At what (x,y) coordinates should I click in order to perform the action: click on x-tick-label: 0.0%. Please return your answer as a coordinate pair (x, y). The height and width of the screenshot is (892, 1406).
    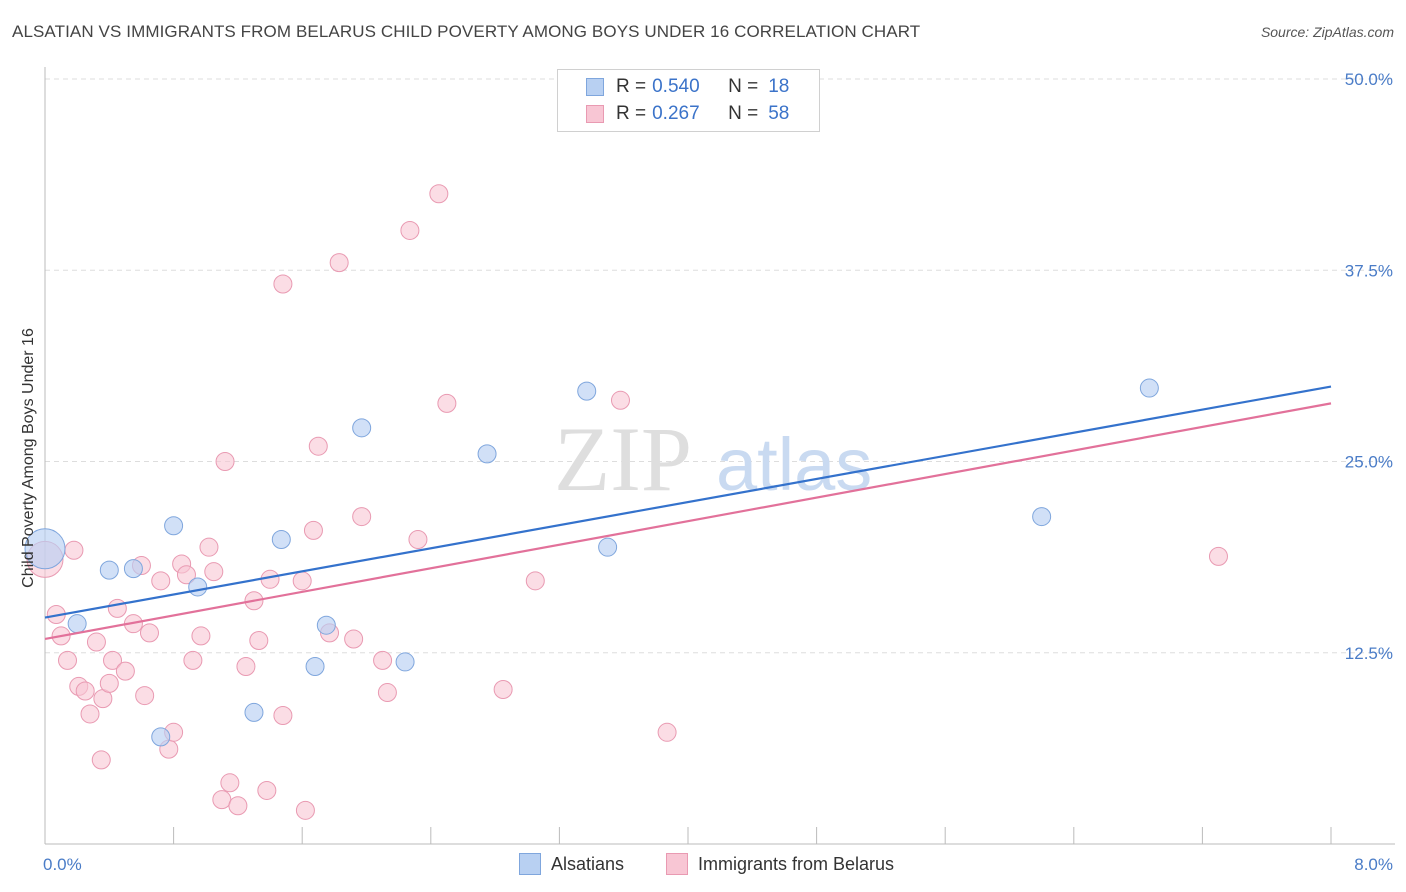
    Looking at the image, I should click on (62, 864).